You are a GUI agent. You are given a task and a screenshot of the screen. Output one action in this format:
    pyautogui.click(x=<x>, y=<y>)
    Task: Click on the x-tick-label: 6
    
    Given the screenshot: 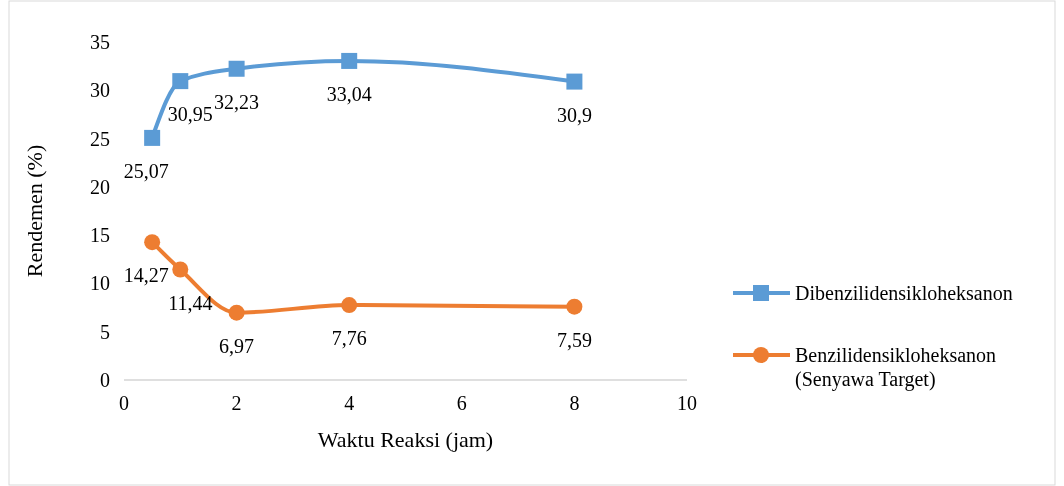 What is the action you would take?
    pyautogui.click(x=461, y=403)
    